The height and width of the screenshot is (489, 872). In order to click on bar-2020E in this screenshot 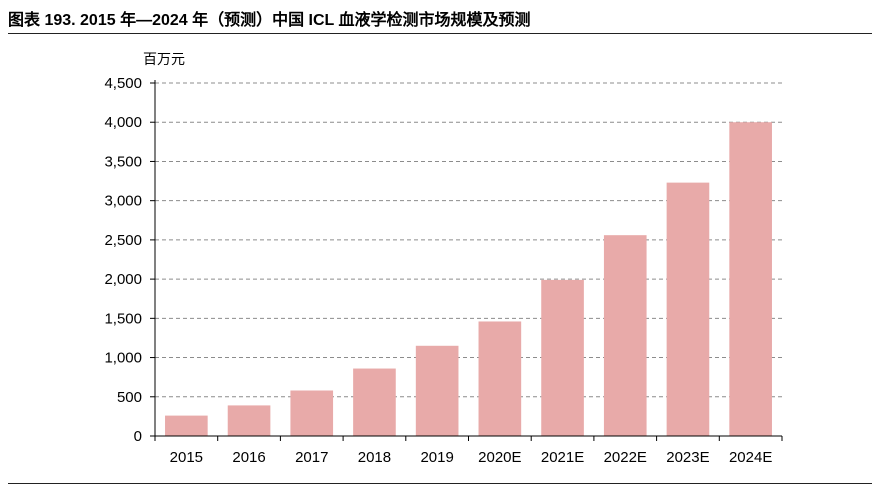, I will do `click(500, 378)`.